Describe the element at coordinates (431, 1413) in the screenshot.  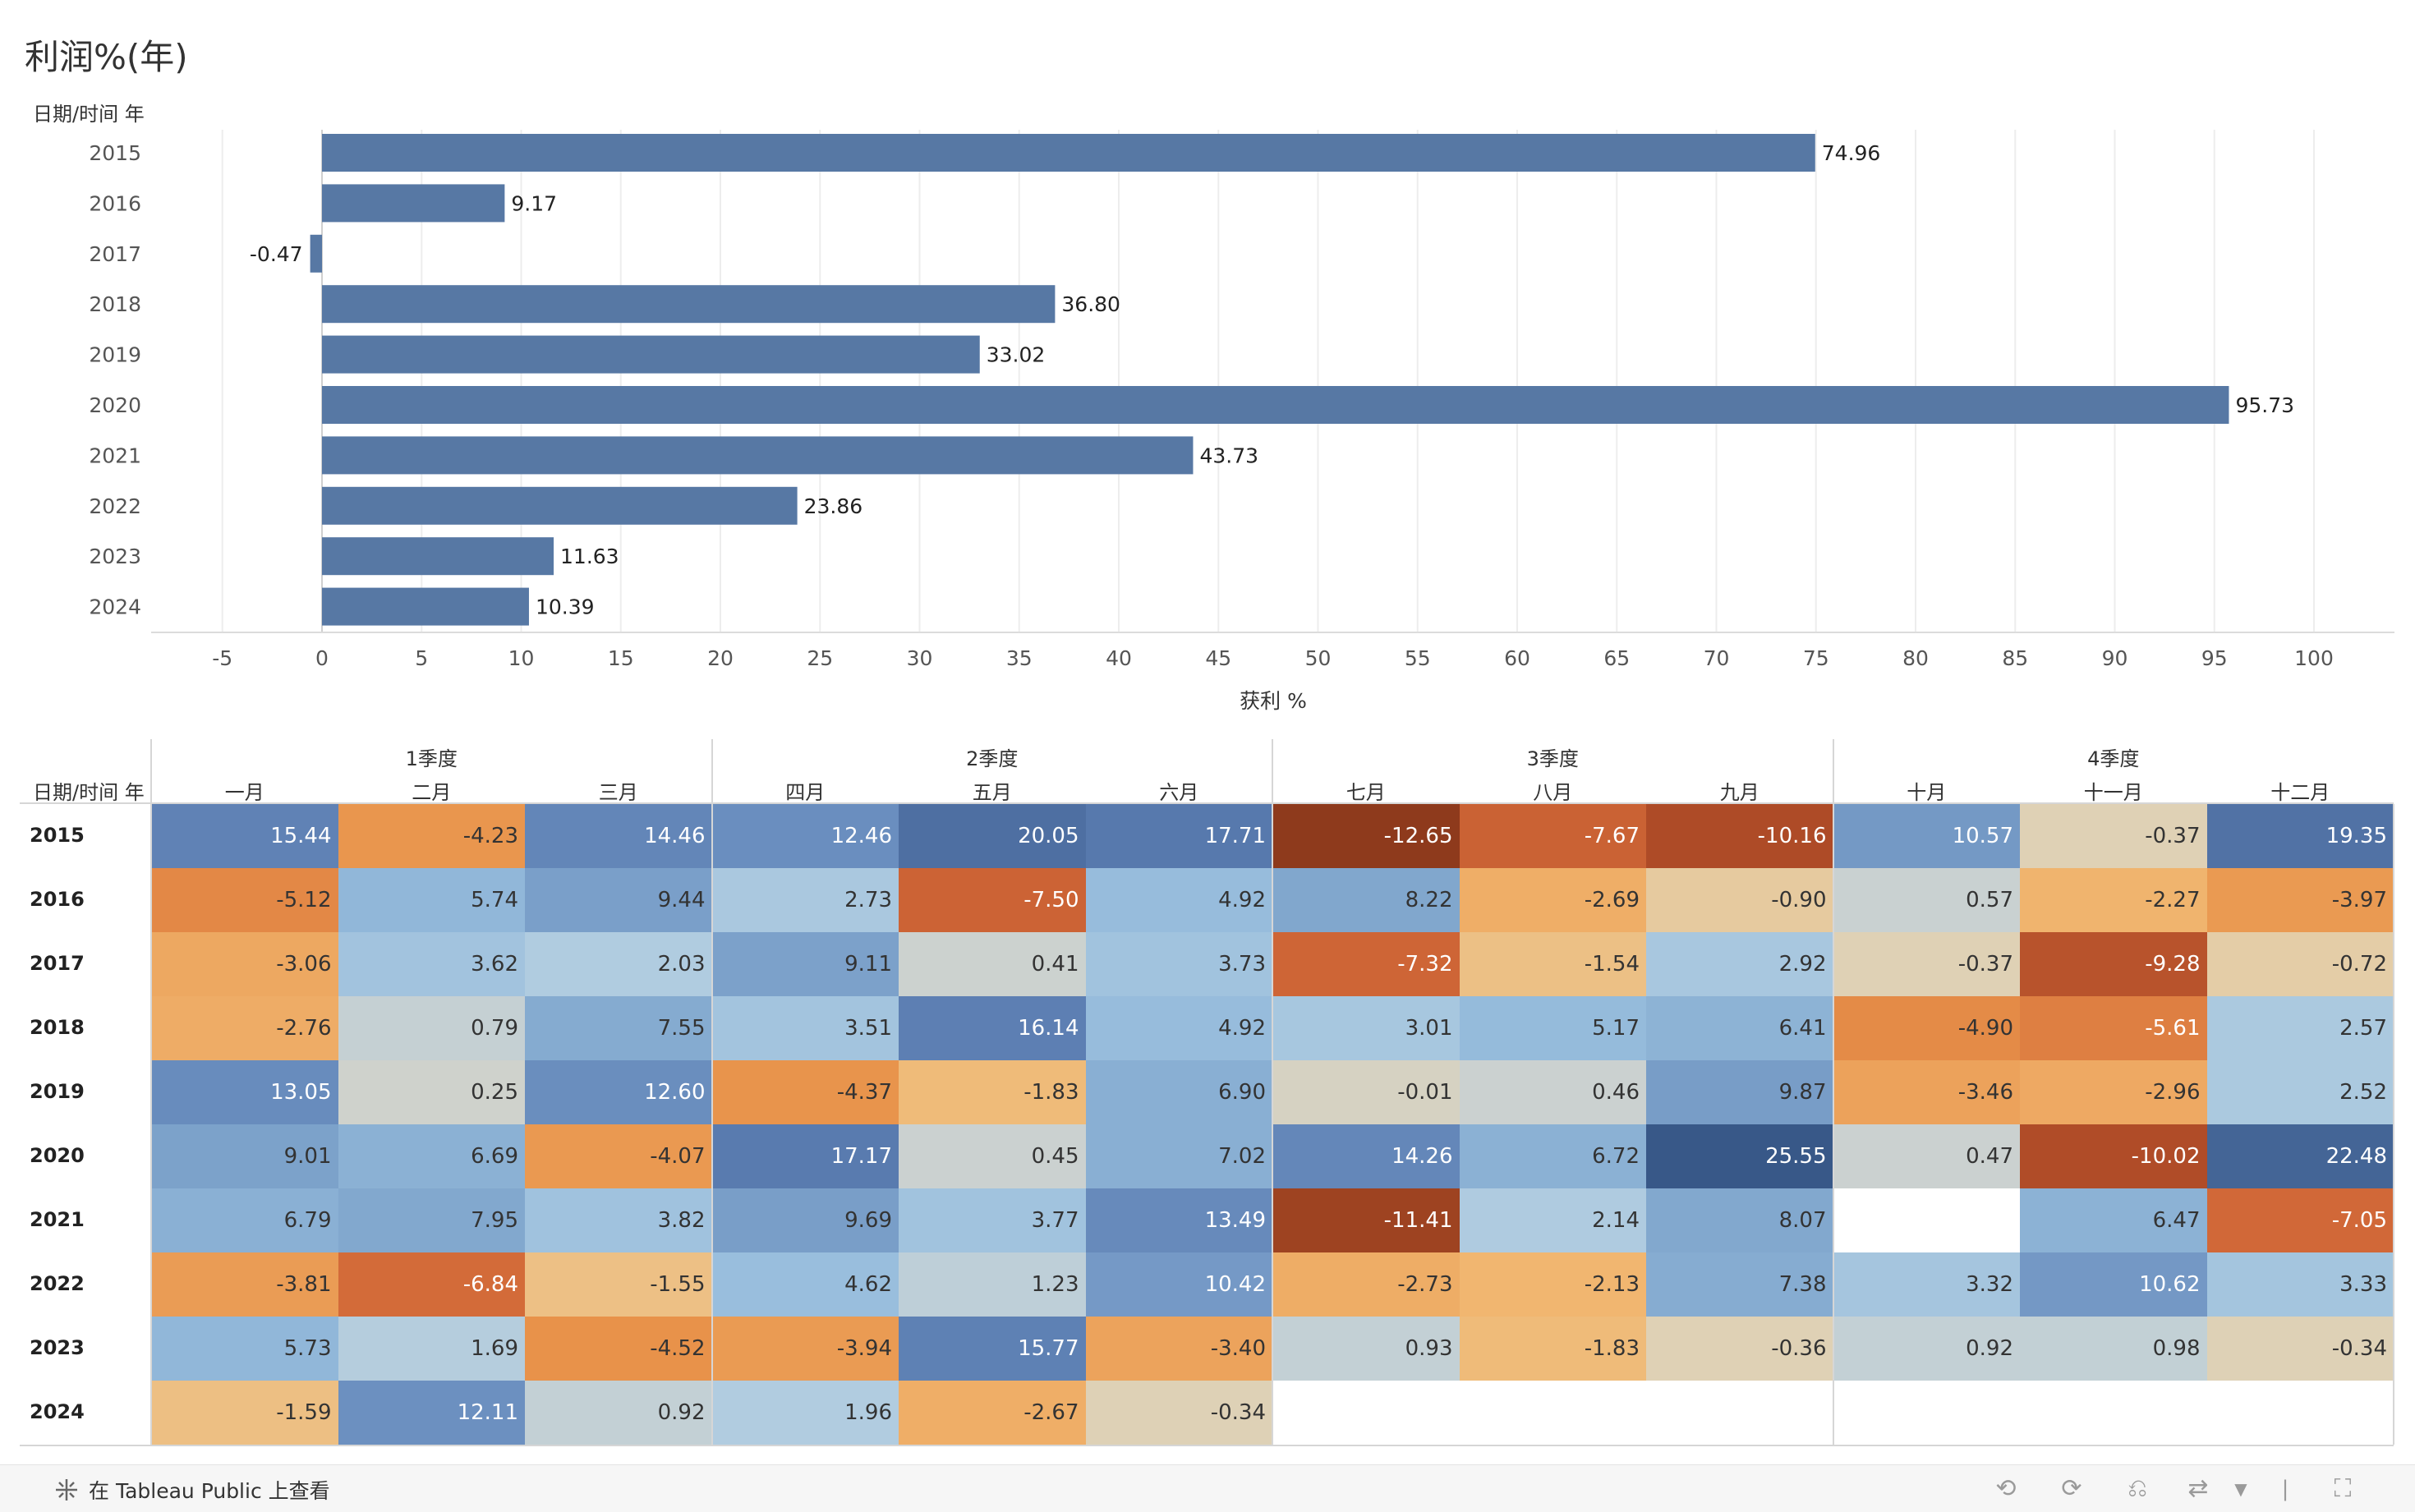
I see `heatmap-cell: 12.11` at that location.